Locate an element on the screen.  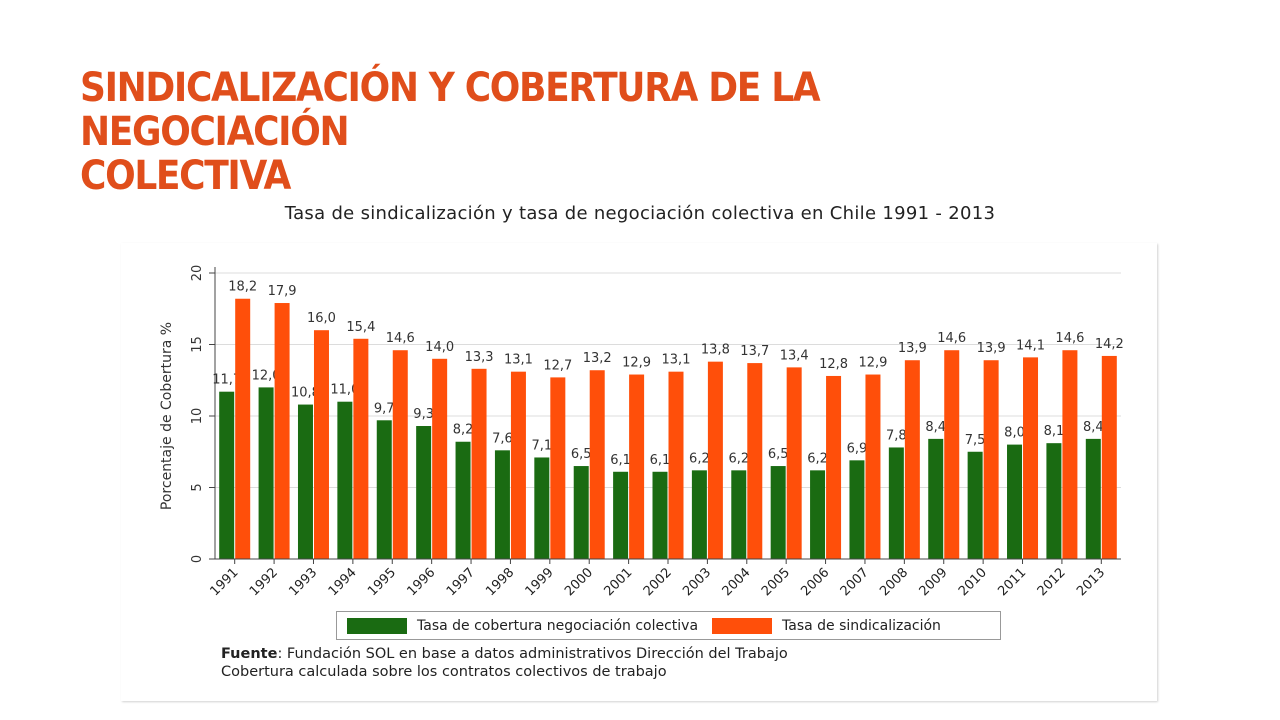
data-label-sindicalizacion: 16,0 is located at coordinates (321, 318).